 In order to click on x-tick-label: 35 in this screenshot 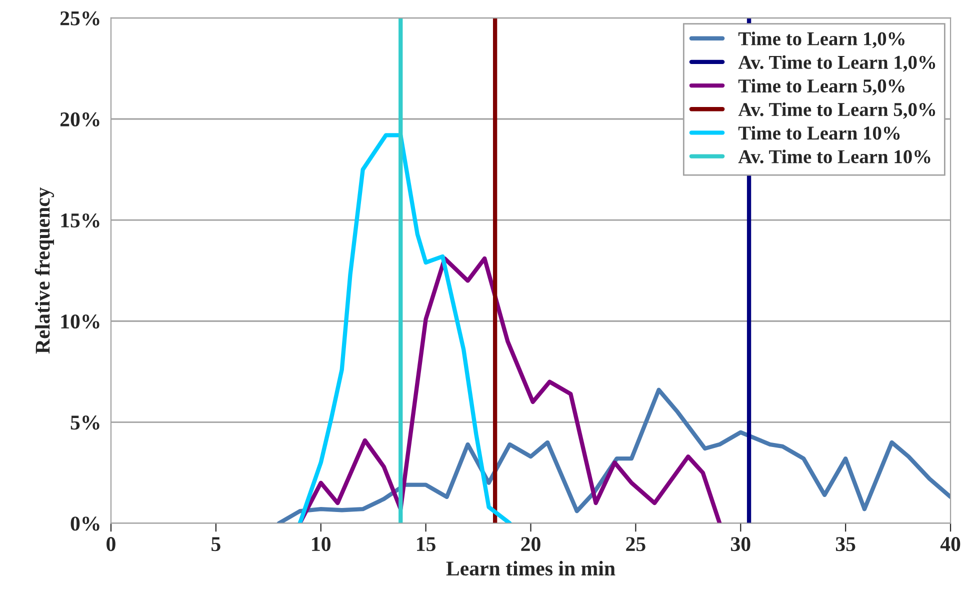, I will do `click(846, 544)`.